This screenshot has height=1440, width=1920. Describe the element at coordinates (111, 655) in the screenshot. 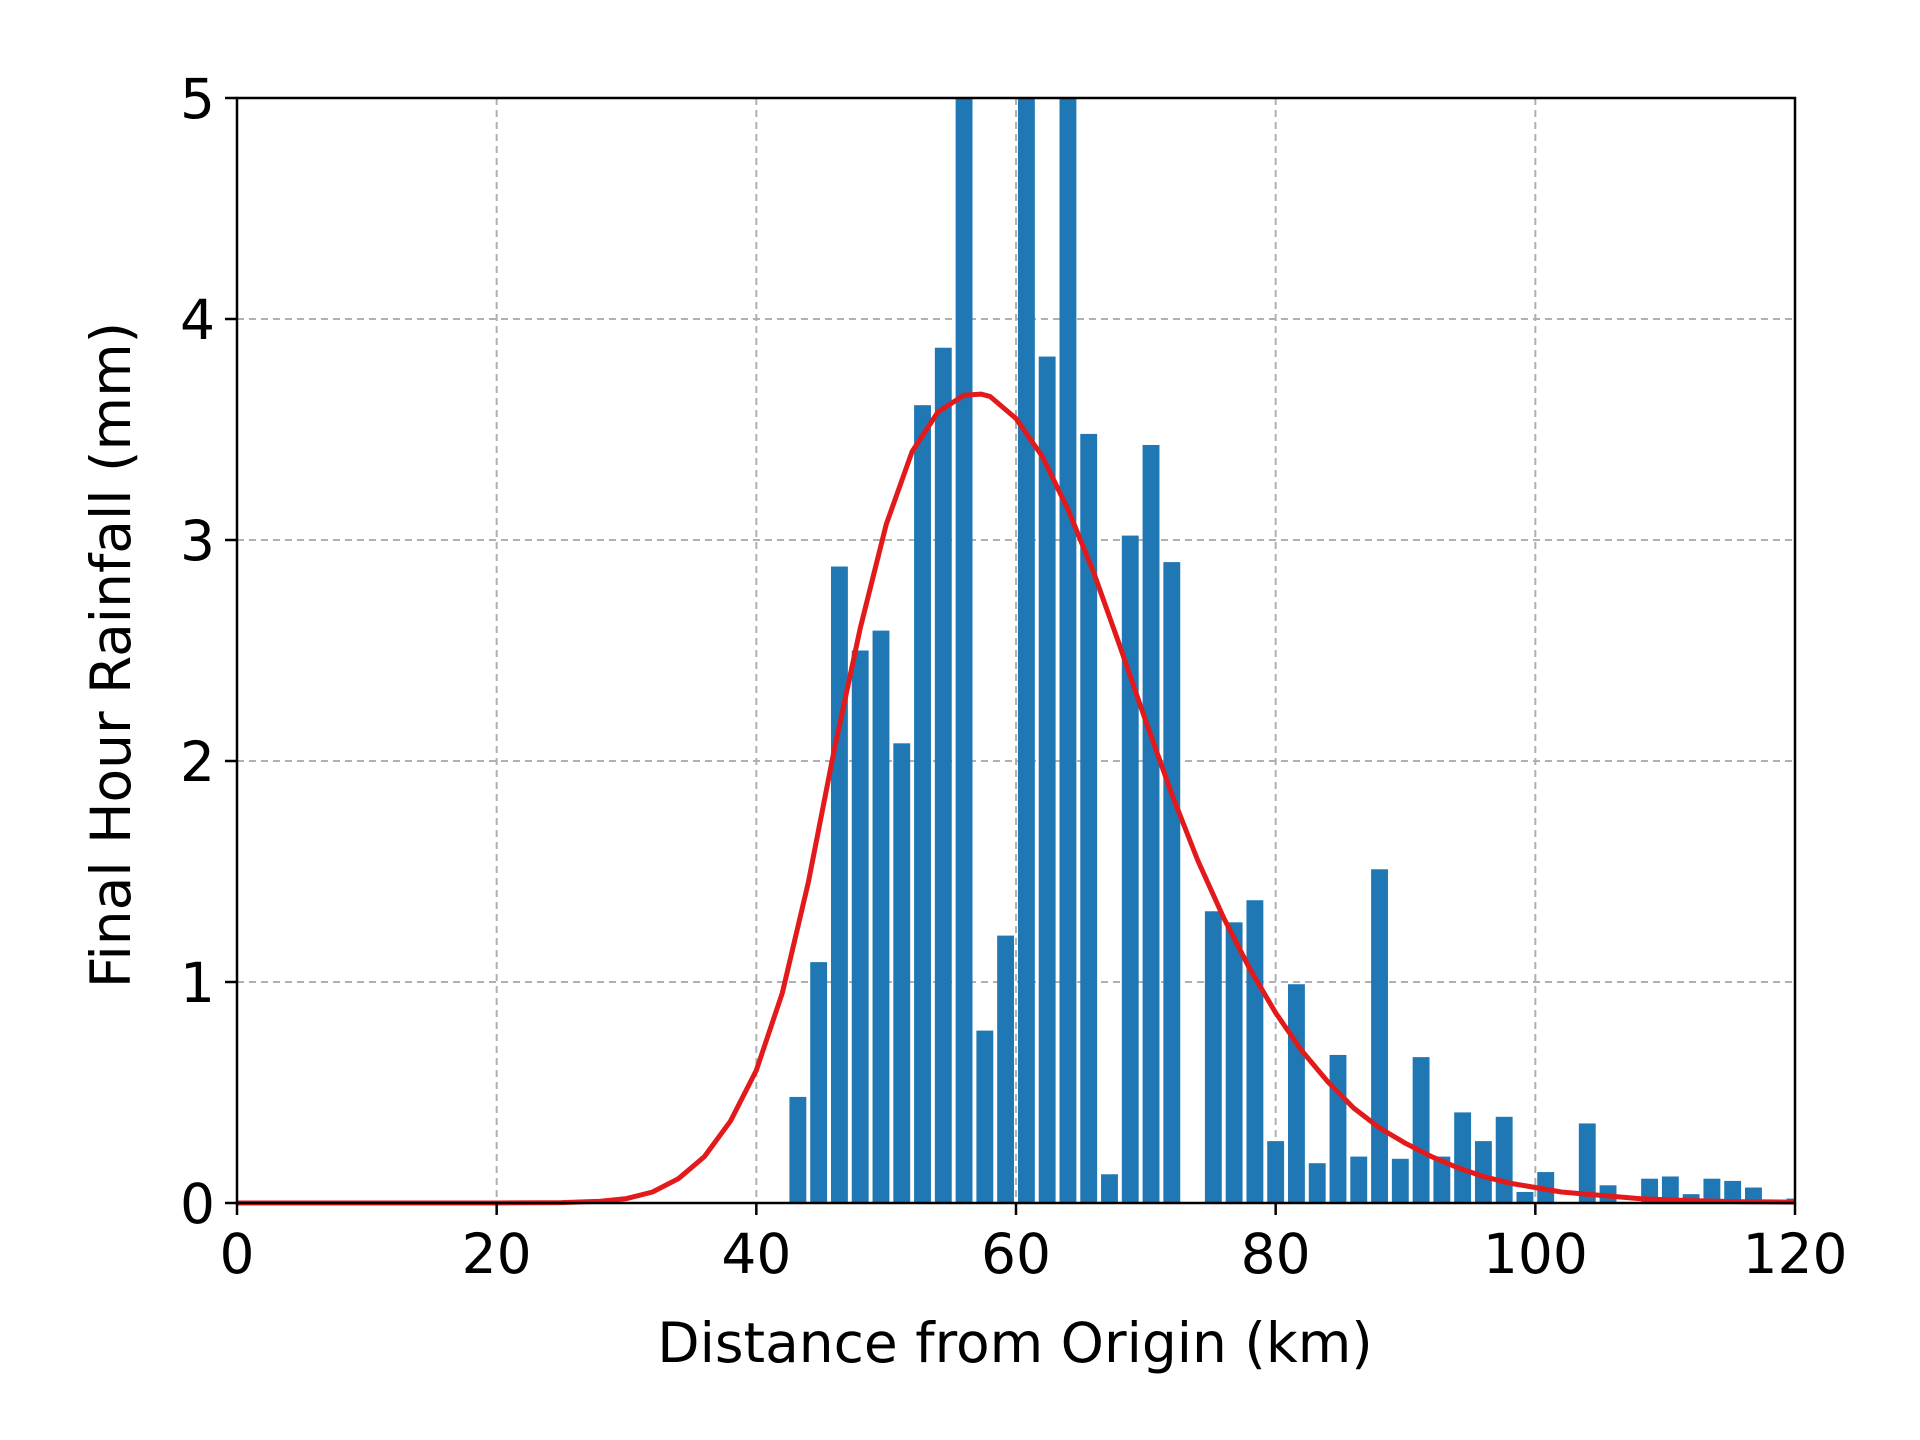

I see `y-axis-label: Final Hour Rainfall (mm)` at that location.